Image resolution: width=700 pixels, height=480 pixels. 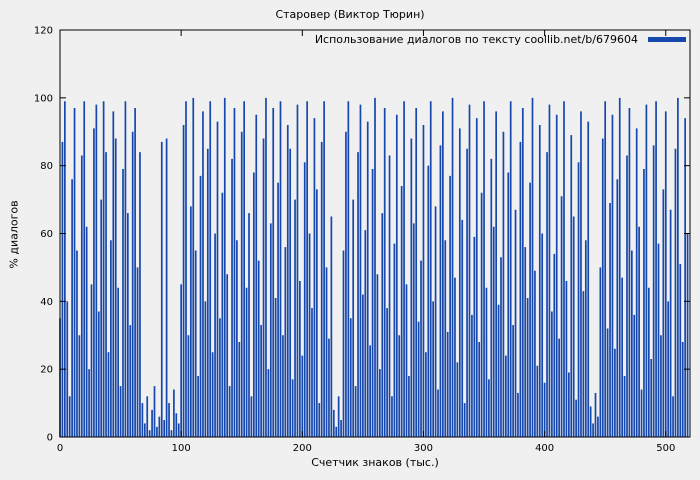 I want to click on svg-text: 200, so click(x=302, y=448).